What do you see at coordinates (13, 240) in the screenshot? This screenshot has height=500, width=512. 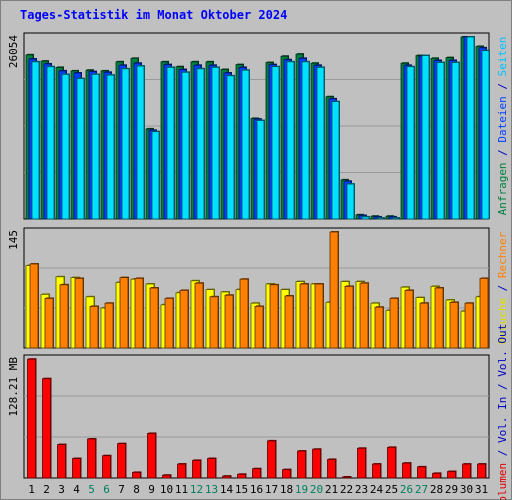 I see `y-max-label: 145` at bounding box center [13, 240].